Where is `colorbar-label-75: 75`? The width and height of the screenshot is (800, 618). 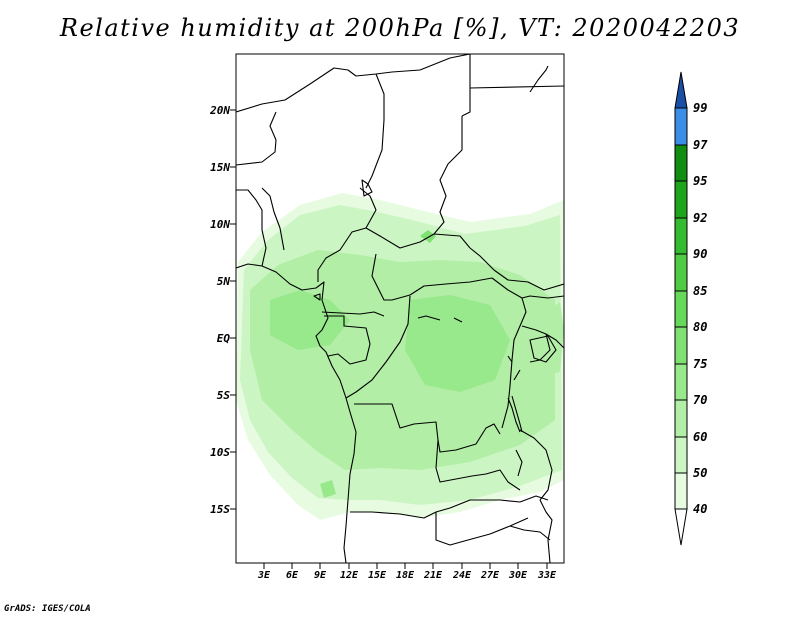
colorbar-label-75: 75 is located at coordinates (700, 364).